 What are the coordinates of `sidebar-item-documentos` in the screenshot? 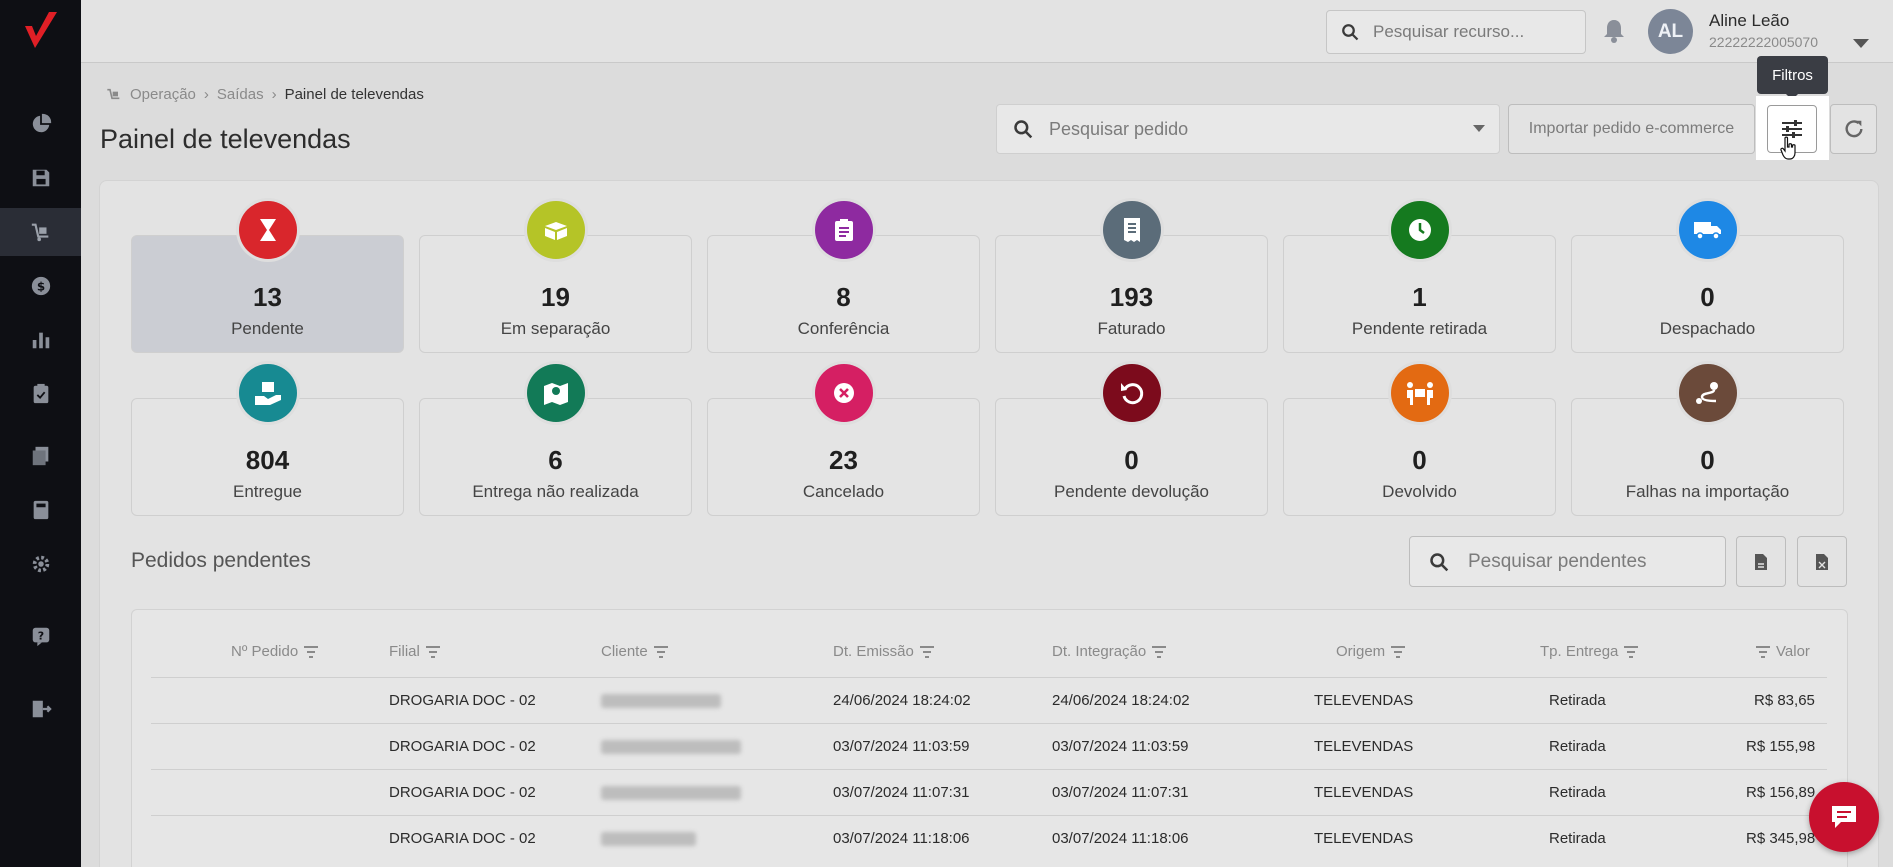 It's located at (40, 456).